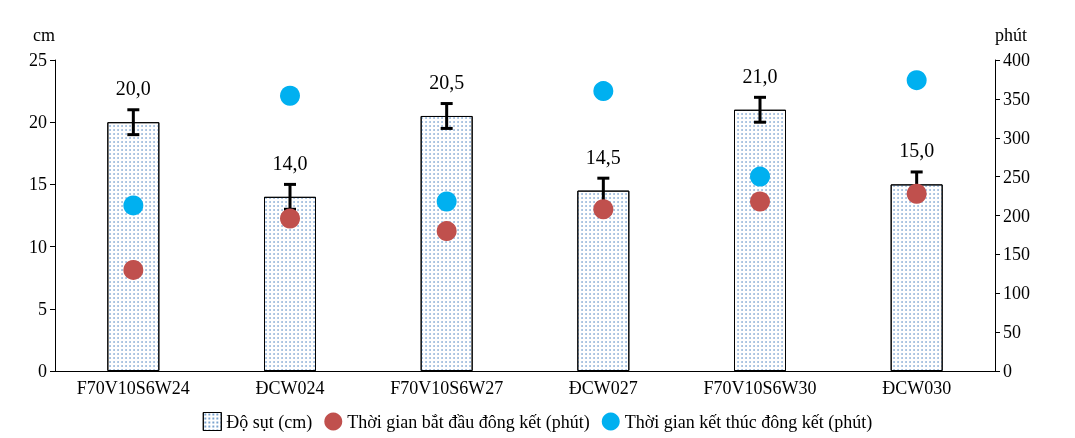 The image size is (1075, 438). What do you see at coordinates (760, 388) in the screenshot?
I see `x-tick-label: F70V10S6W30` at bounding box center [760, 388].